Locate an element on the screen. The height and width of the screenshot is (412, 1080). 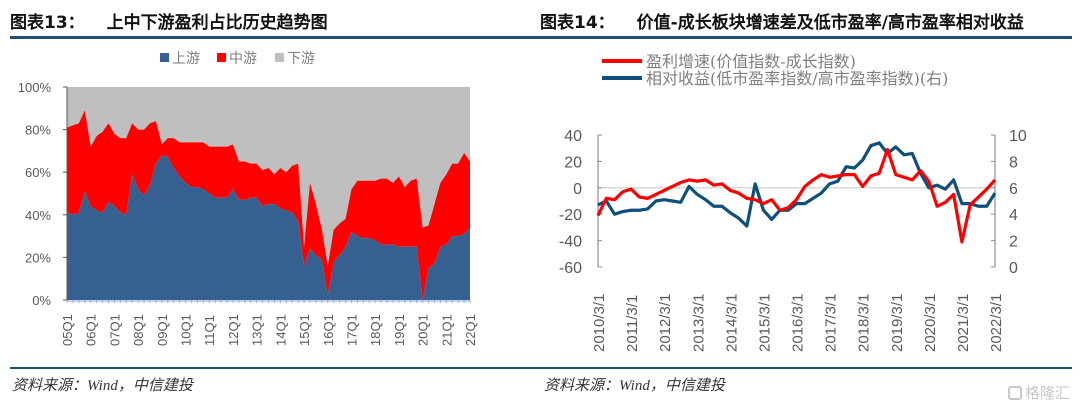
y-left-tick-label: 20 is located at coordinates (573, 162).